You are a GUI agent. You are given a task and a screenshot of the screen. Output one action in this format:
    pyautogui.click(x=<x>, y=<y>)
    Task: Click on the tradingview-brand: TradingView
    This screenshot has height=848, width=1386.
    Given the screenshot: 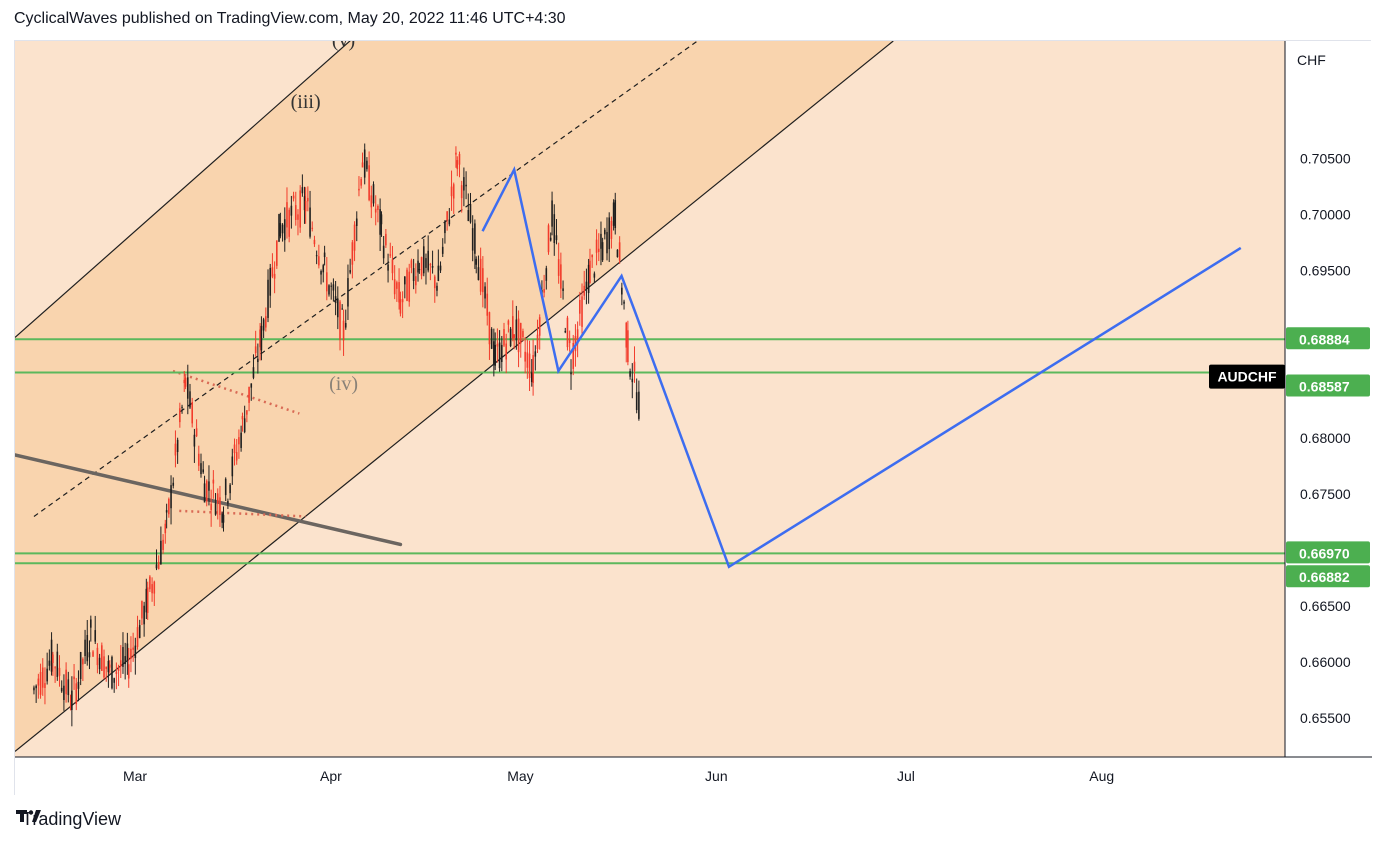 What is the action you would take?
    pyautogui.click(x=72, y=819)
    